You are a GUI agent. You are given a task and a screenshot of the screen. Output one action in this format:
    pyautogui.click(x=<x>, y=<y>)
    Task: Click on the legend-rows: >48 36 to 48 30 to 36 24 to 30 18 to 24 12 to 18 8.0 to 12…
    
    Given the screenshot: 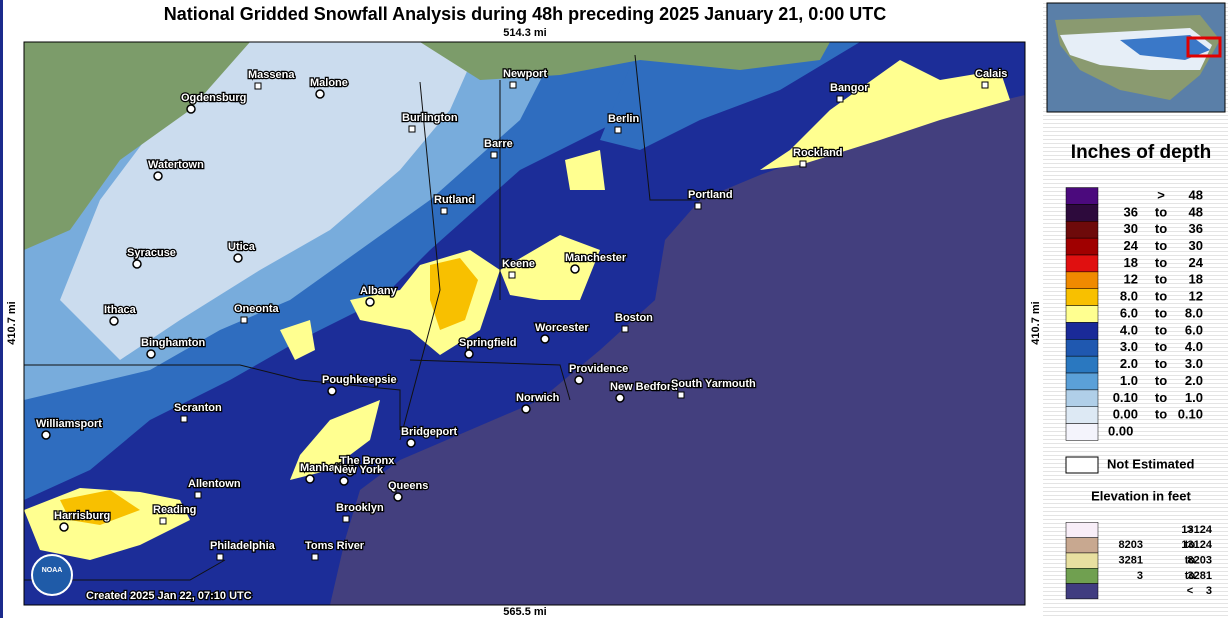 What is the action you would take?
    pyautogui.click(x=1134, y=314)
    